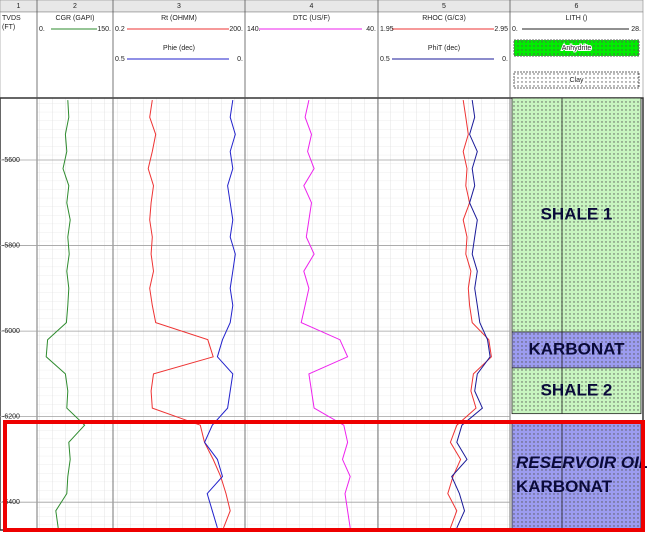 The height and width of the screenshot is (534, 647). Describe the element at coordinates (104, 29) in the screenshot. I see `scale-max: 150.` at that location.